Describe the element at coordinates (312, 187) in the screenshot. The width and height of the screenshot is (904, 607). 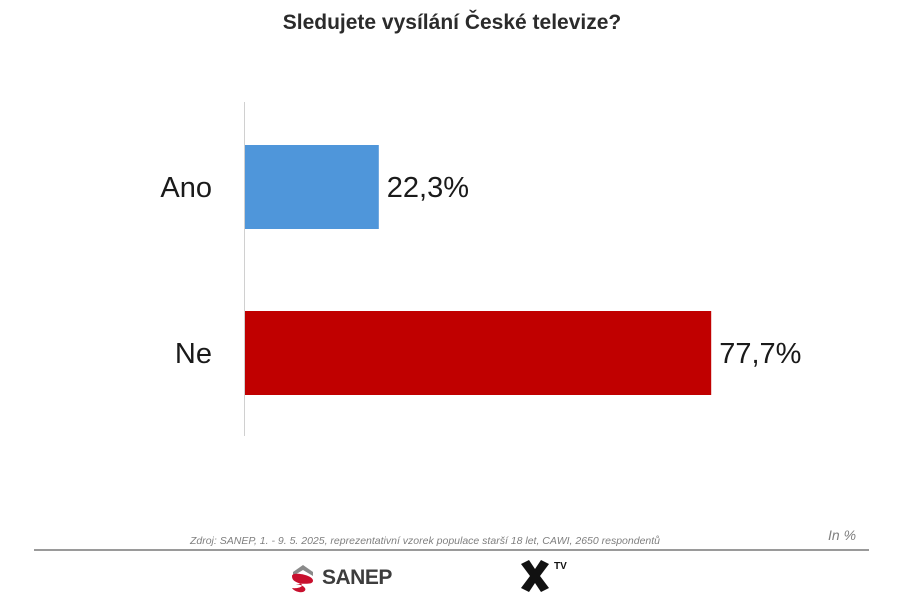
I see `bar-ano` at that location.